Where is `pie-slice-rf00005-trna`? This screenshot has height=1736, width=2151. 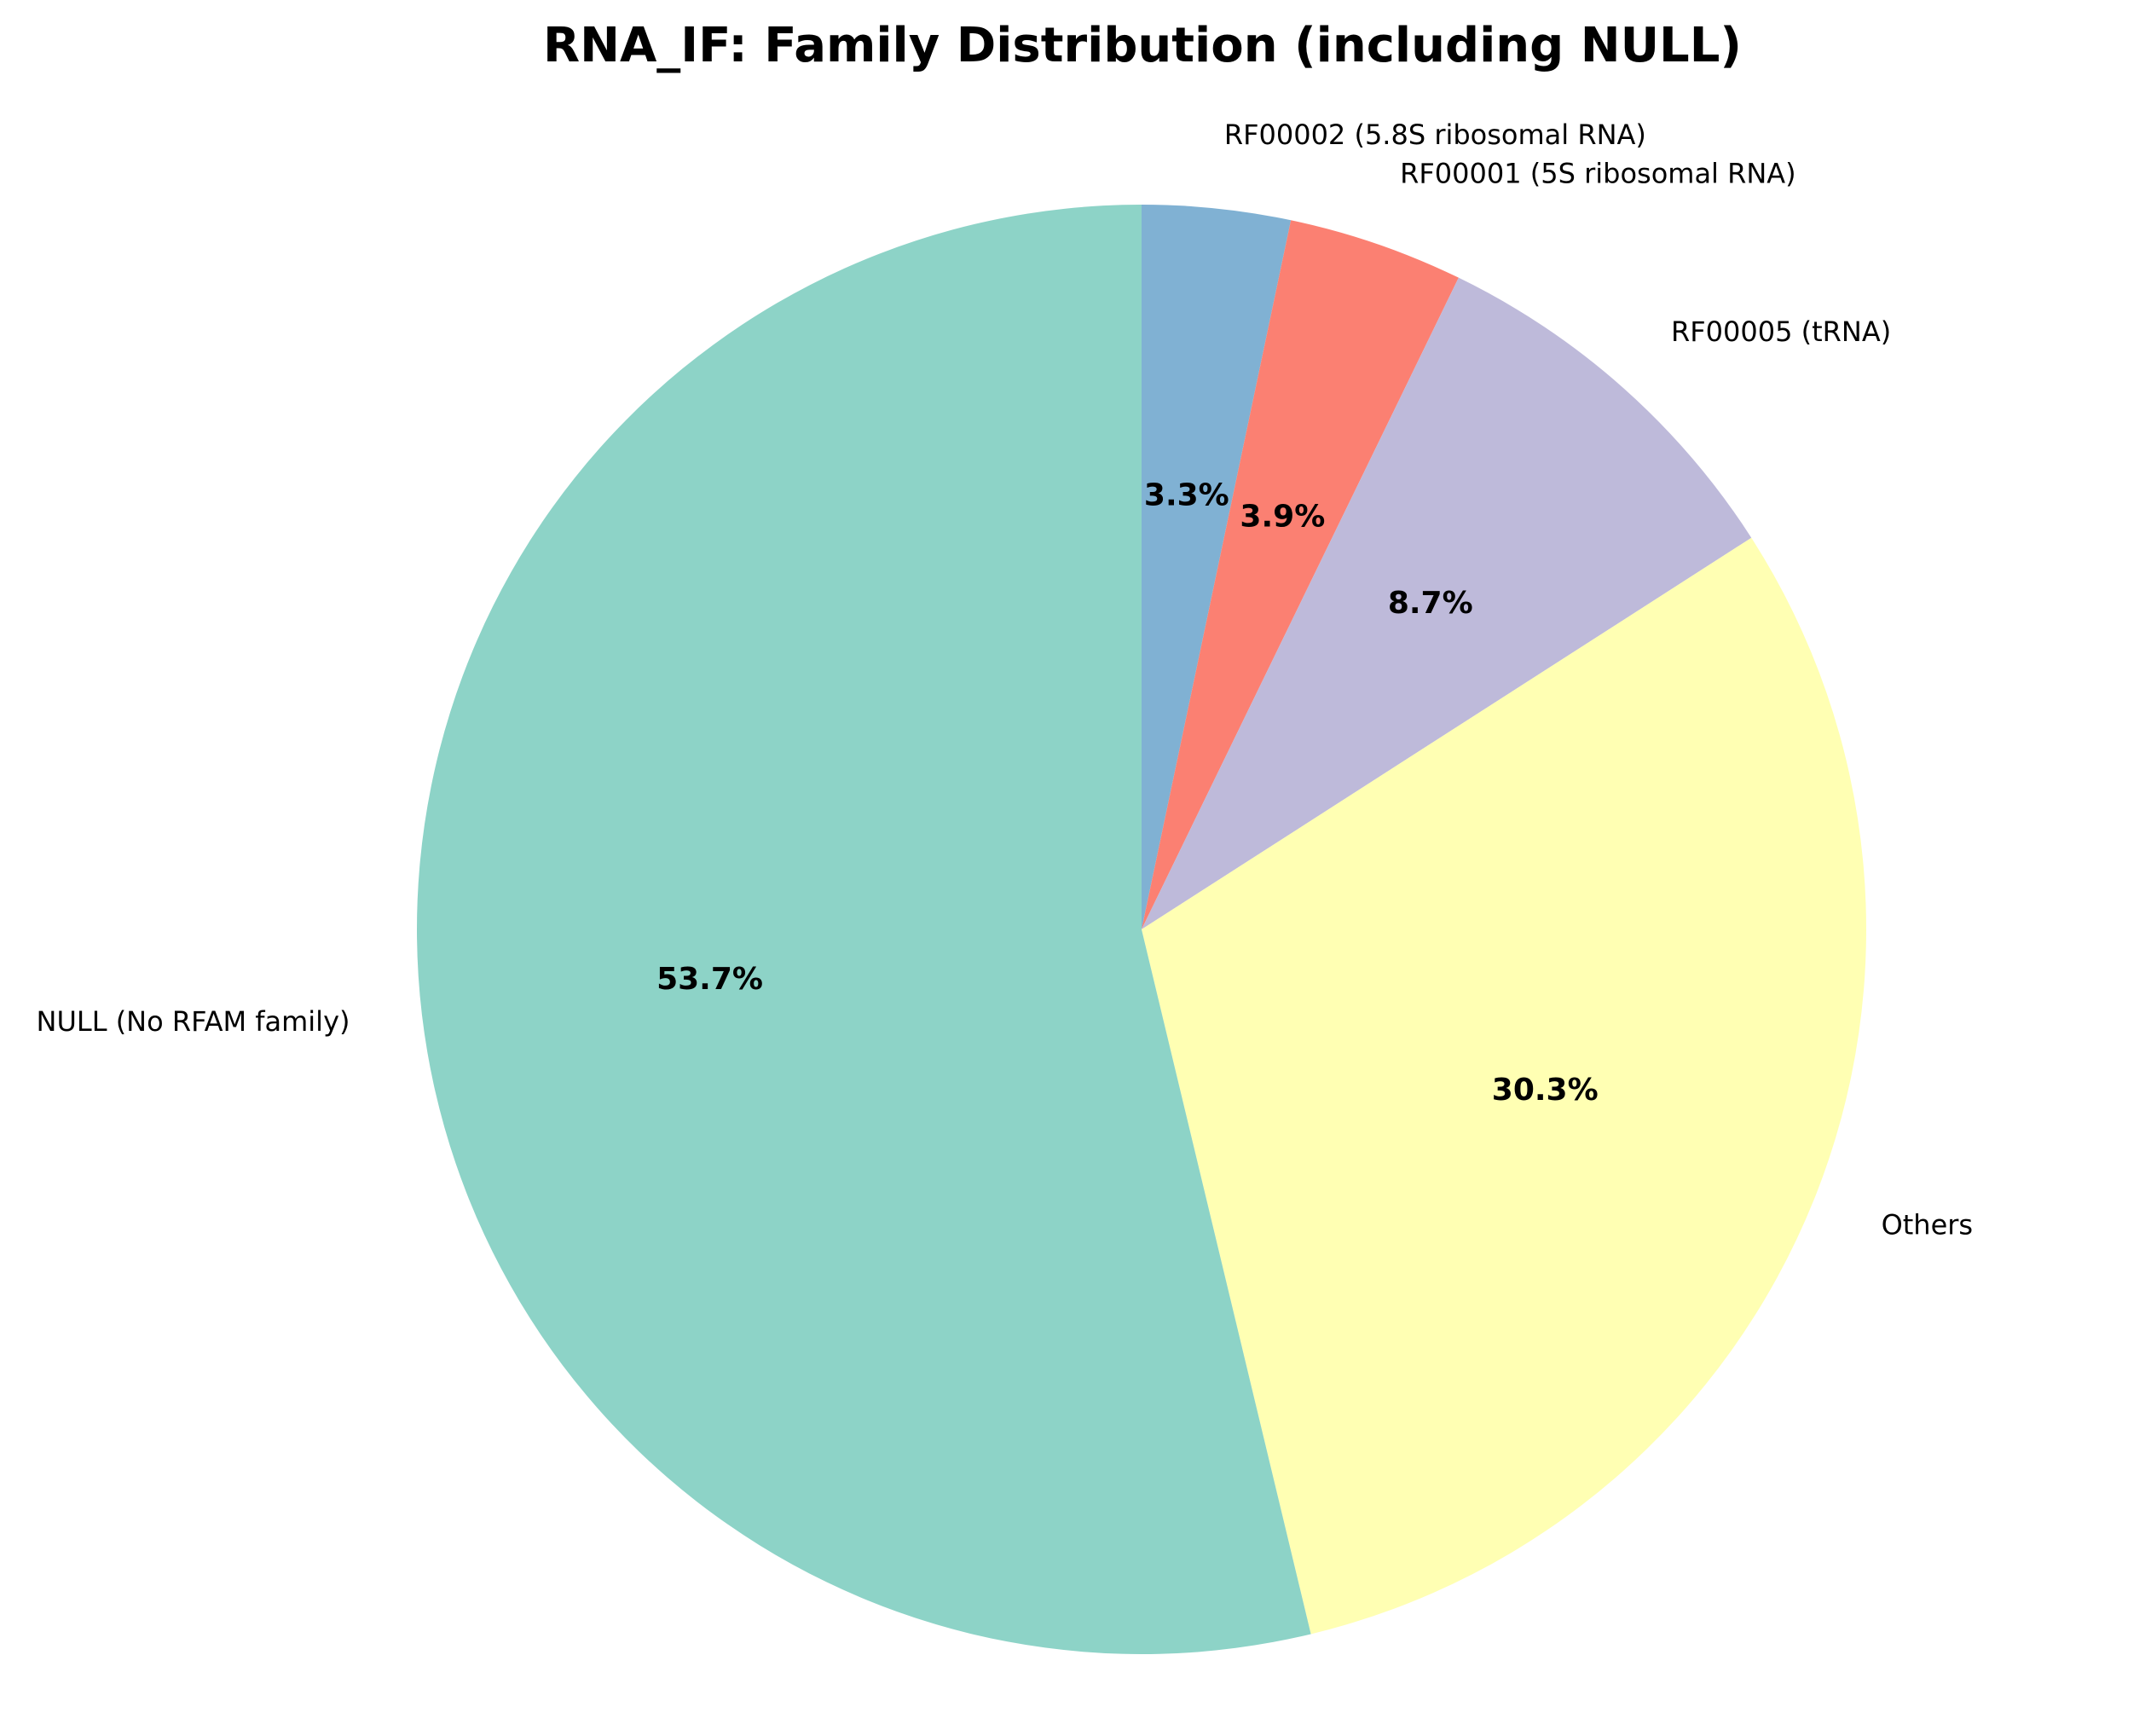
pie-slice-rf00005-trna is located at coordinates (1447, 603).